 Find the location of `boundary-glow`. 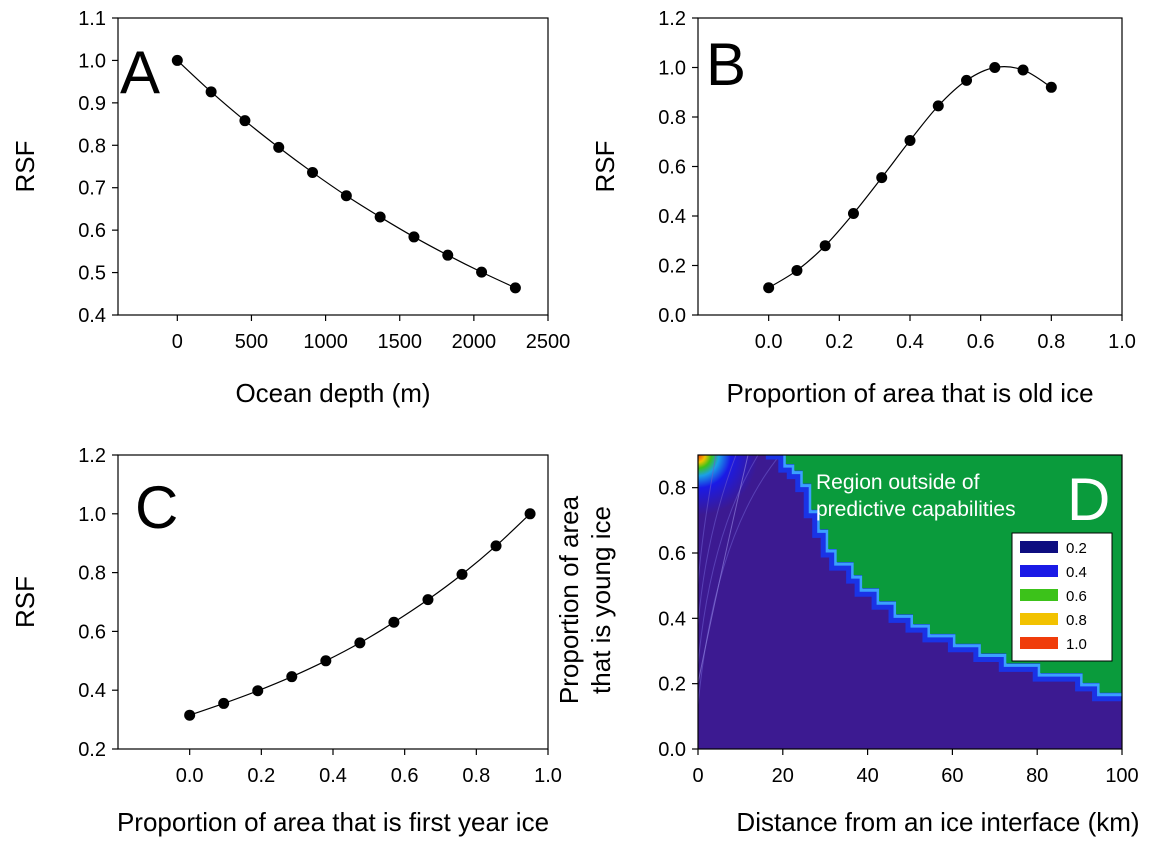

boundary-glow is located at coordinates (943, 578).